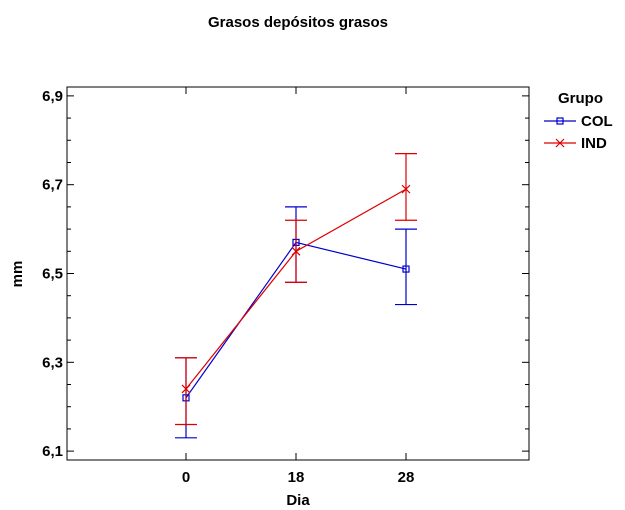 This screenshot has width=625, height=510. I want to click on legend-marker-ind, so click(560, 143).